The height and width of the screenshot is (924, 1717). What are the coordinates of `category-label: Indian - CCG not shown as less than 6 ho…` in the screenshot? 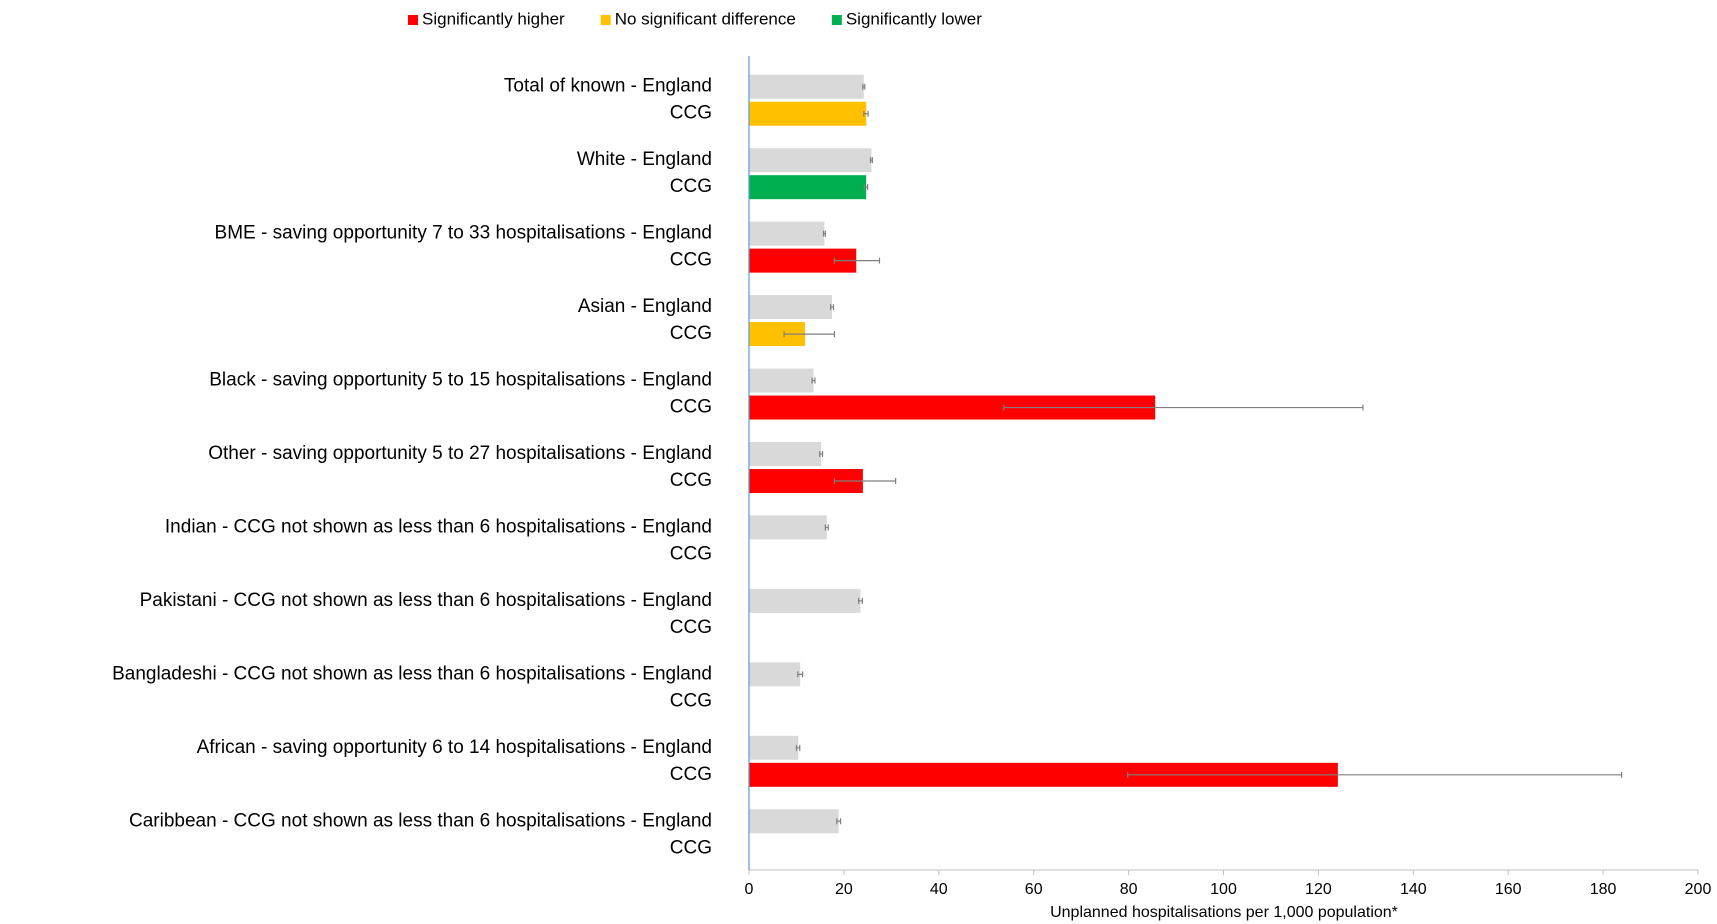 It's located at (438, 526).